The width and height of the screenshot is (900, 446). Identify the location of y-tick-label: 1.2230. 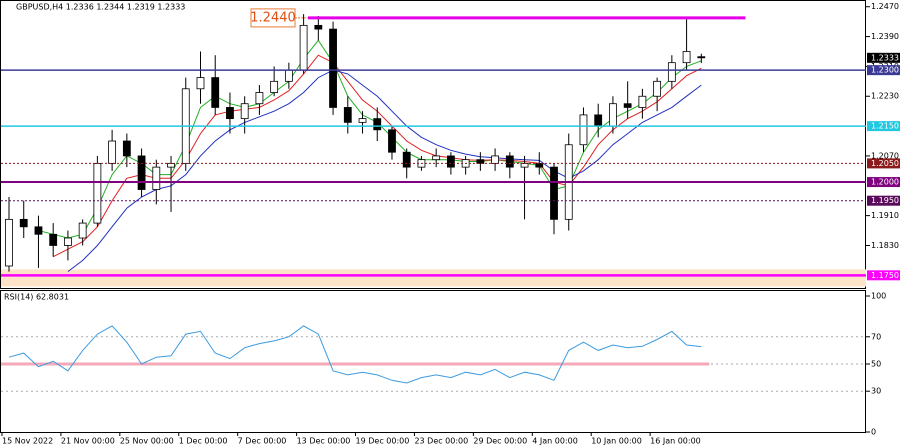
(885, 96).